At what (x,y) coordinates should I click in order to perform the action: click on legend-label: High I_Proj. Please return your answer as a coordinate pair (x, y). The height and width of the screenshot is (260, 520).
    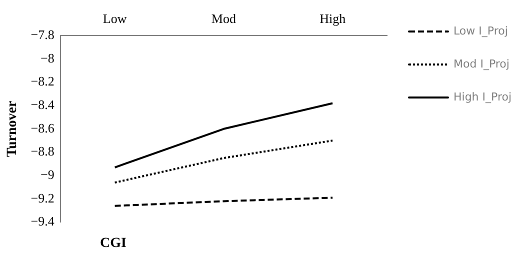
    Looking at the image, I should click on (483, 97).